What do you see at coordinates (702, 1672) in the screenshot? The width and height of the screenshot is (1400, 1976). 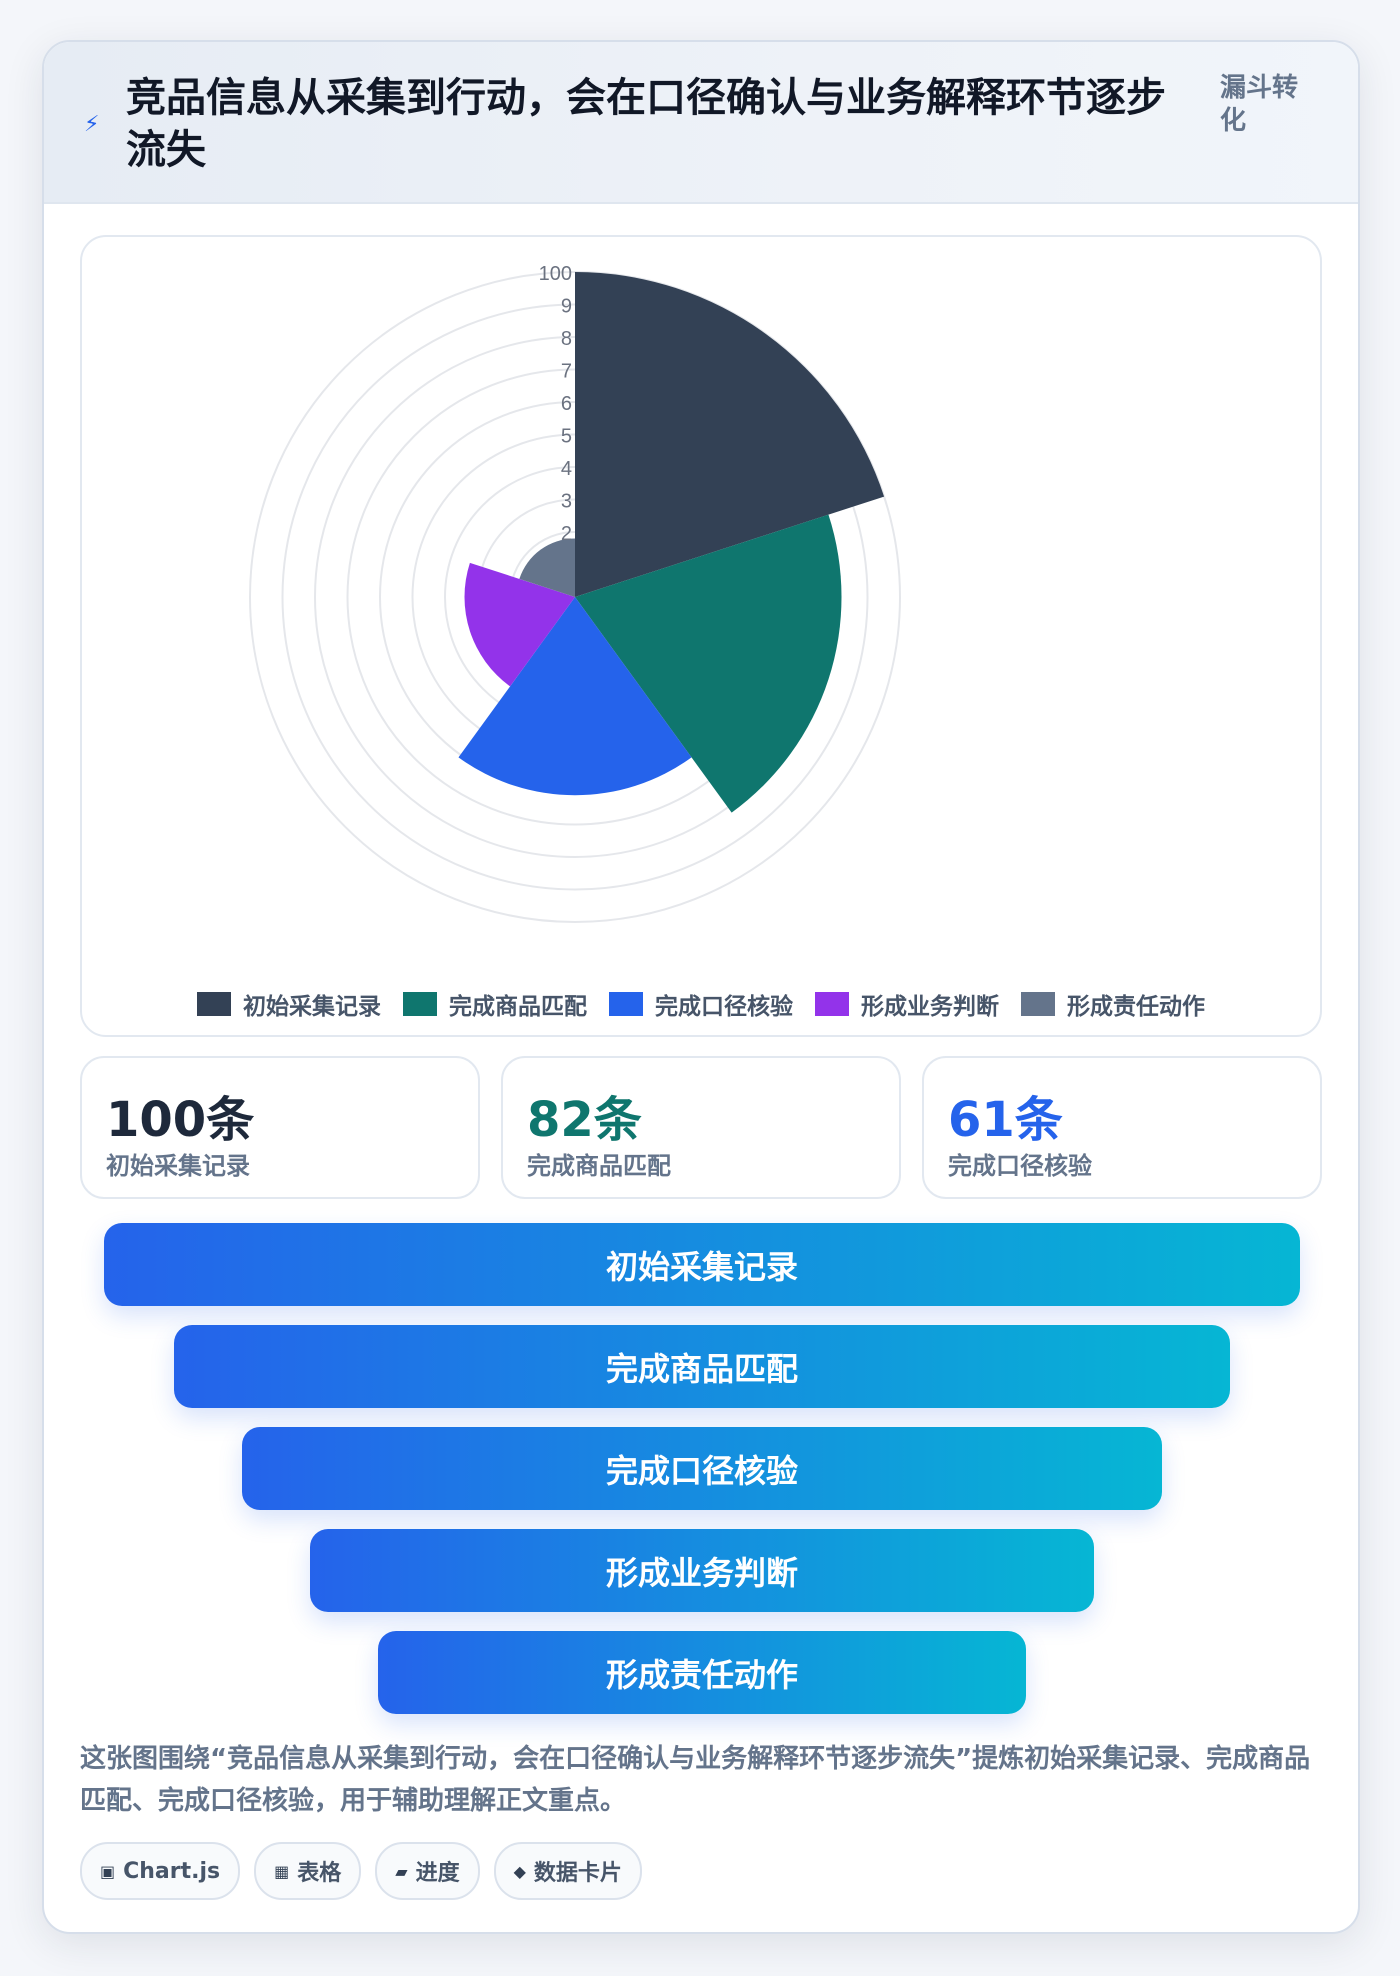 I see `funnel-stage: 形成责任动作` at bounding box center [702, 1672].